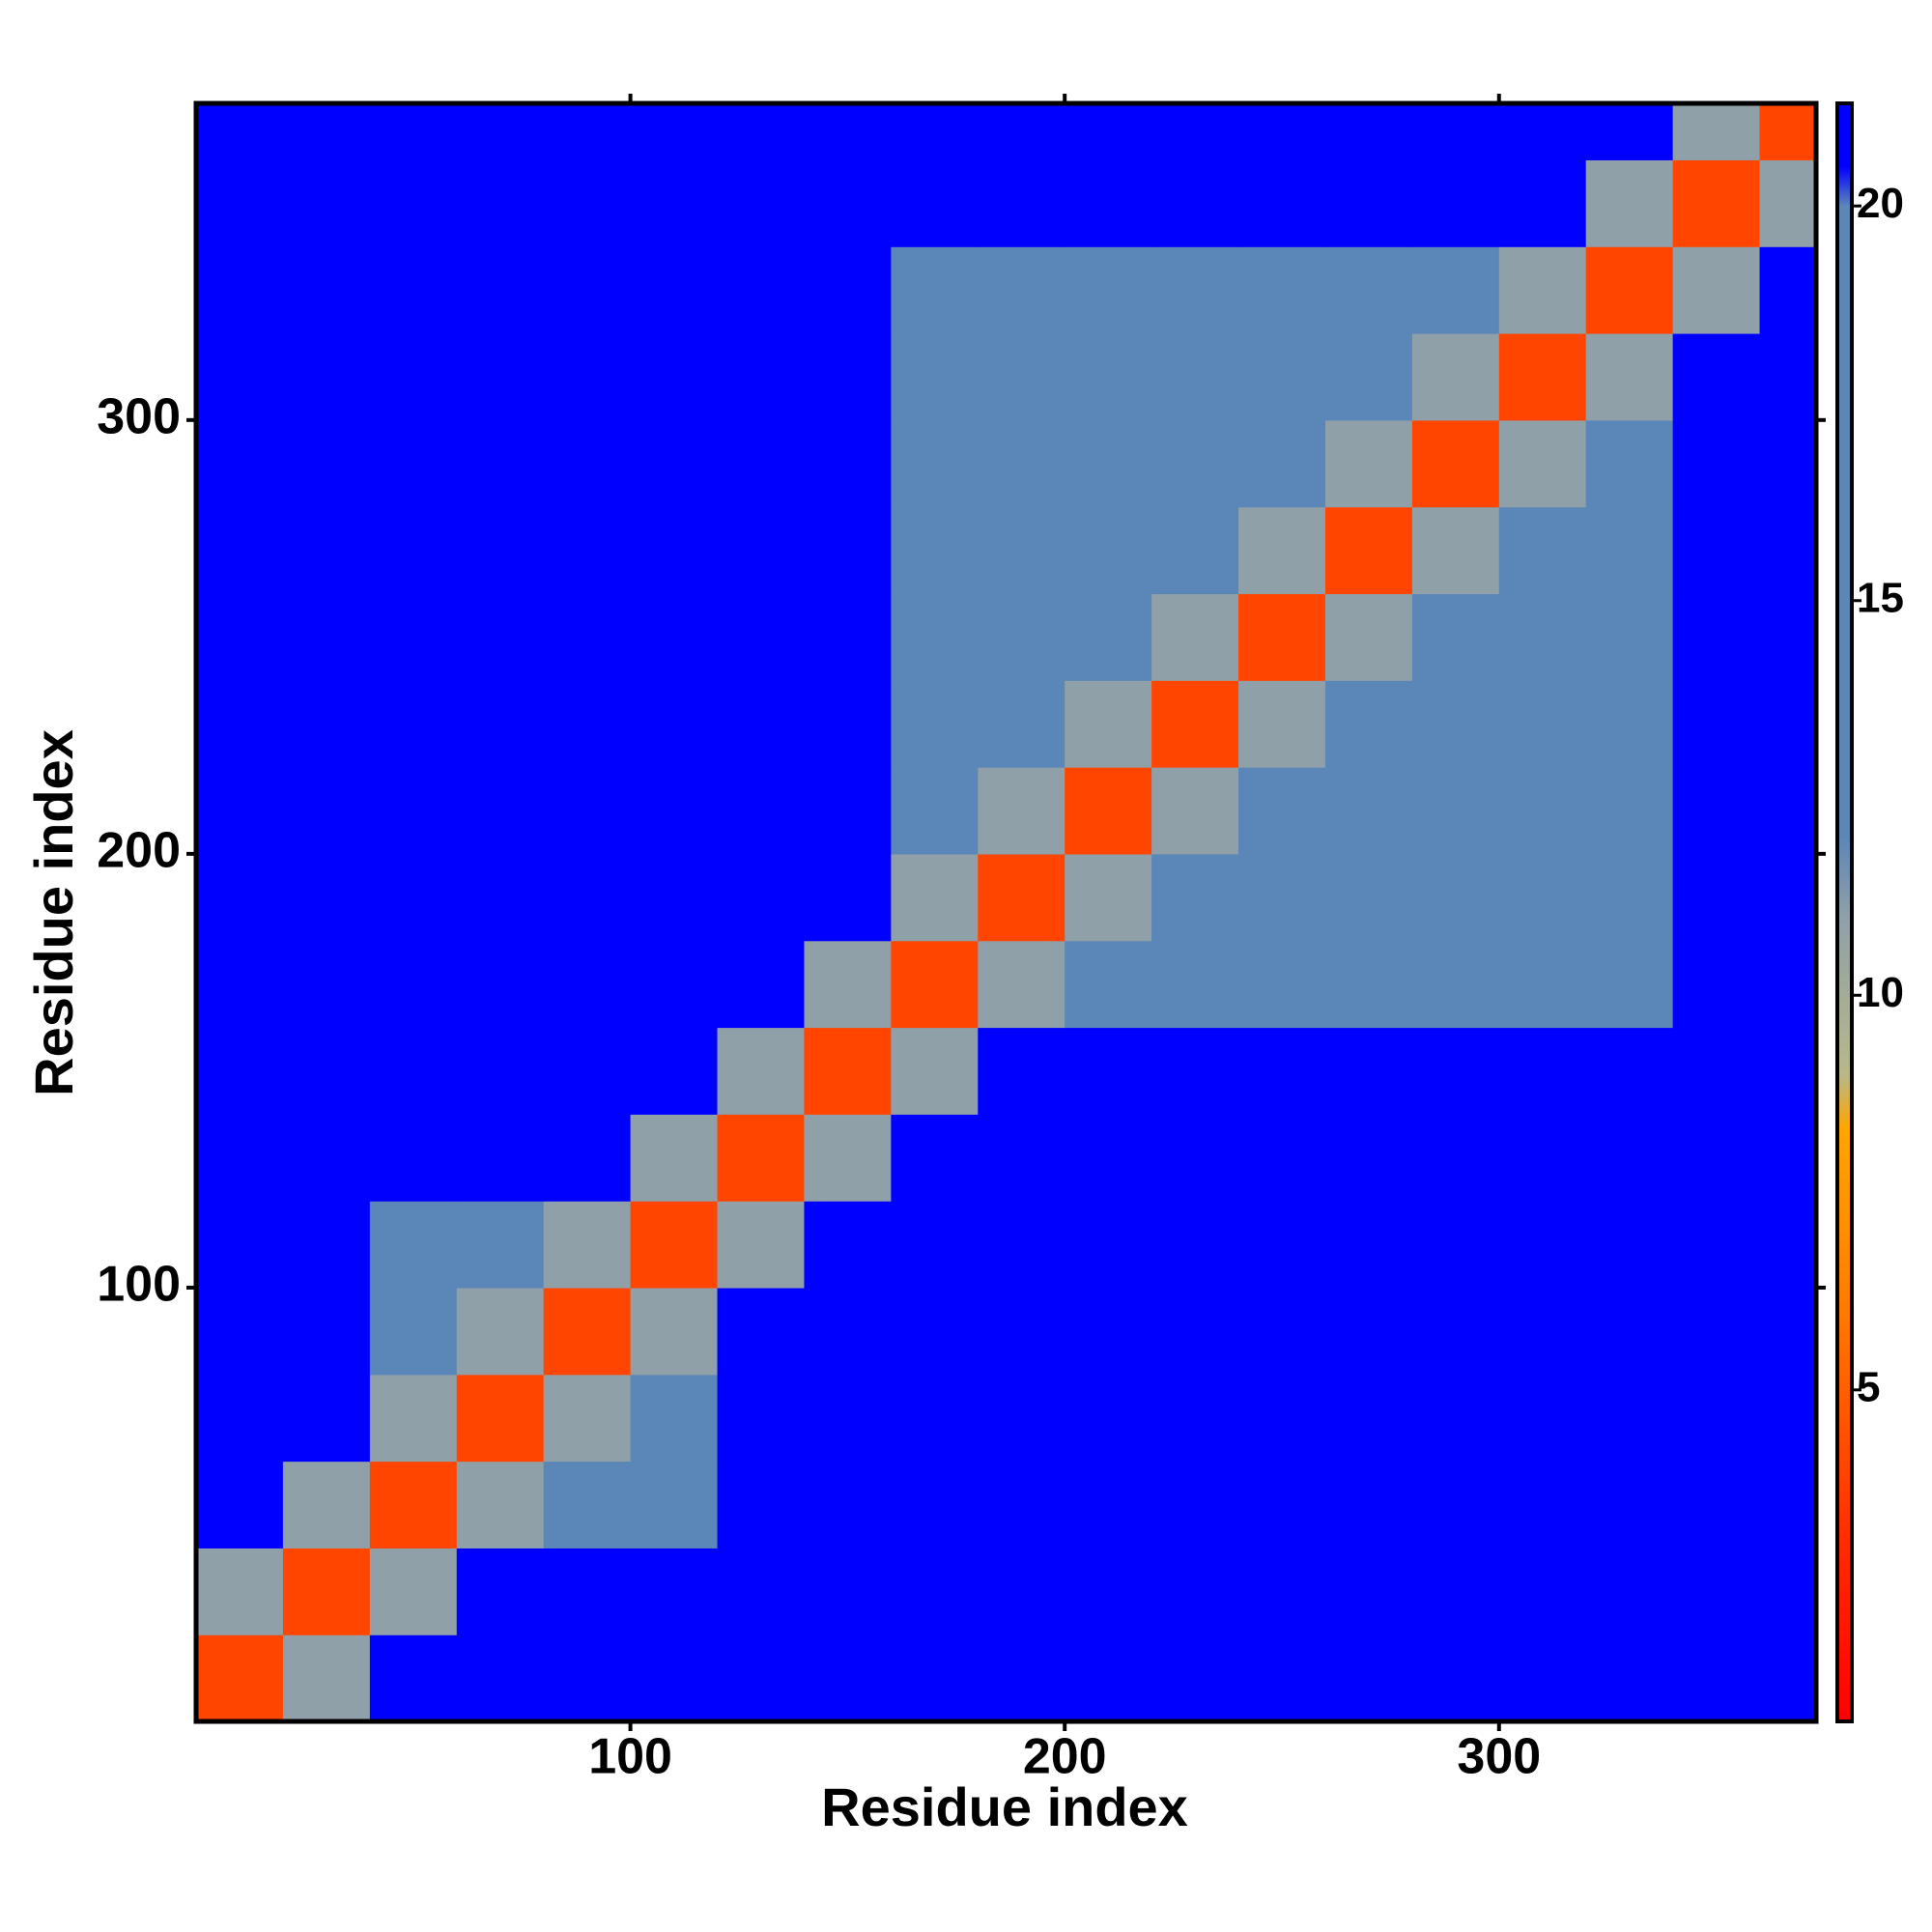 The image size is (1932, 1932). I want to click on colorbar-tick-label: 20, so click(1880, 203).